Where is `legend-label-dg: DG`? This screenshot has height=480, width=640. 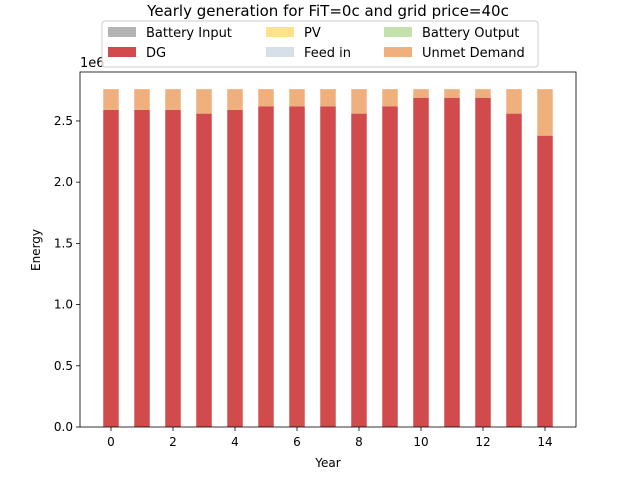
legend-label-dg: DG is located at coordinates (156, 53).